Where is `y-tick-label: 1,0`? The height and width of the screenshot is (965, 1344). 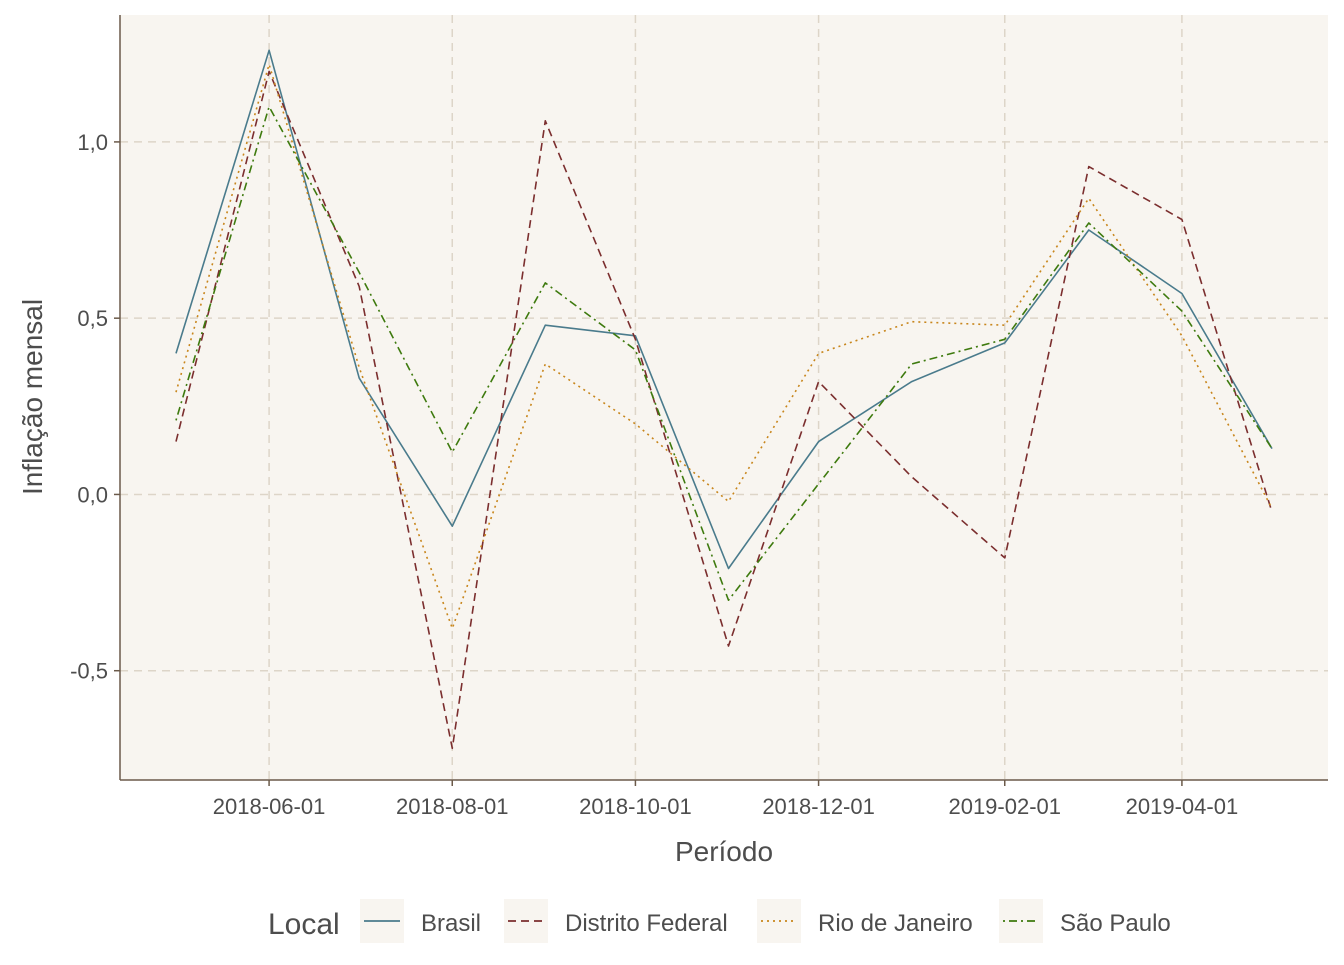
y-tick-label: 1,0 is located at coordinates (92, 142).